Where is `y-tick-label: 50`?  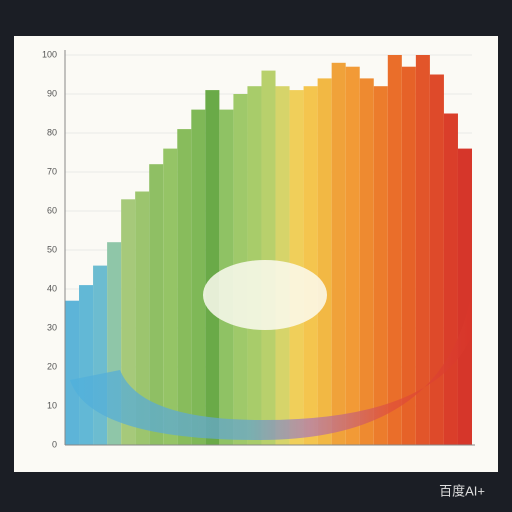
y-tick-label: 50 is located at coordinates (52, 249).